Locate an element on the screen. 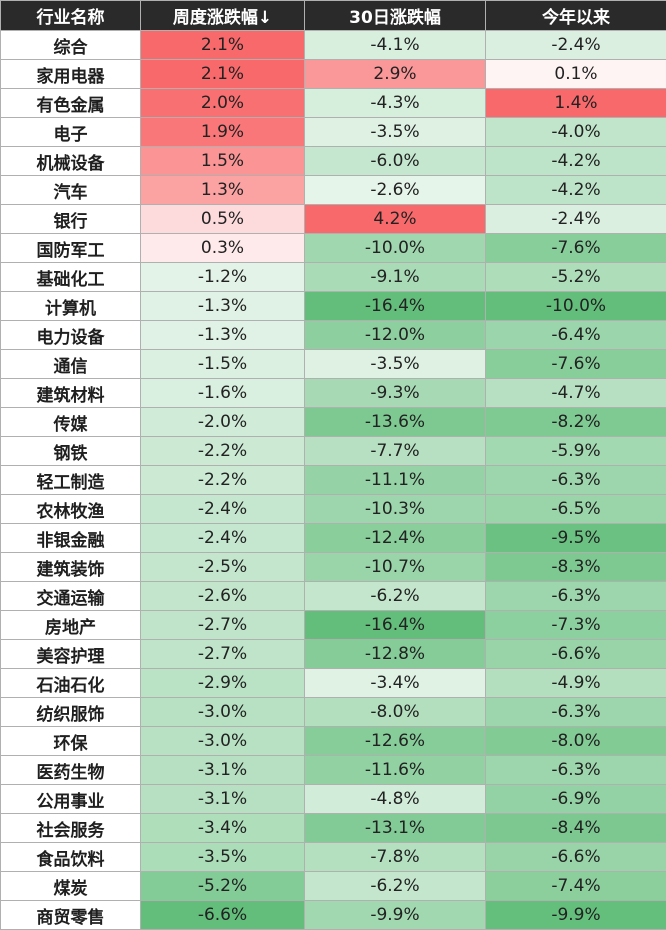 The width and height of the screenshot is (666, 930). industry-name-cell: 银行 is located at coordinates (71, 219).